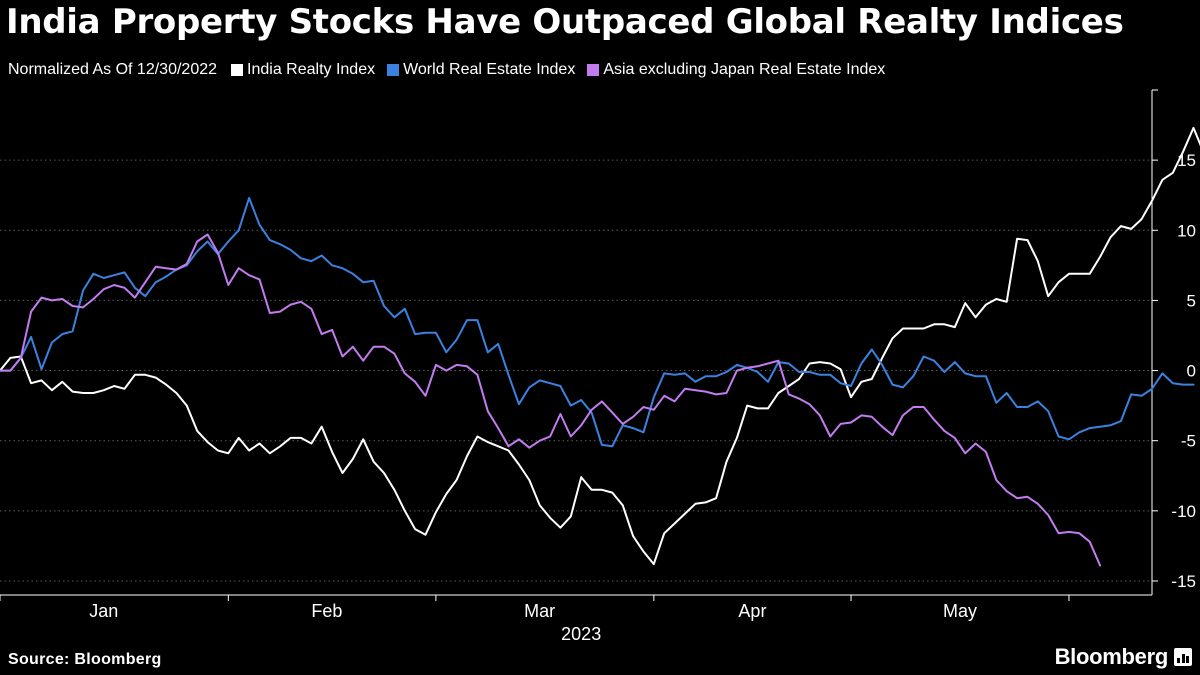  Describe the element at coordinates (237, 70) in the screenshot. I see `legend-swatch-india` at that location.